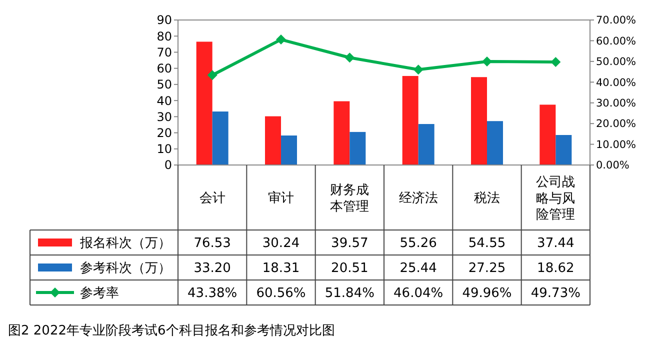  Describe the element at coordinates (555, 244) in the screenshot. I see `data-label: 37.44` at that location.